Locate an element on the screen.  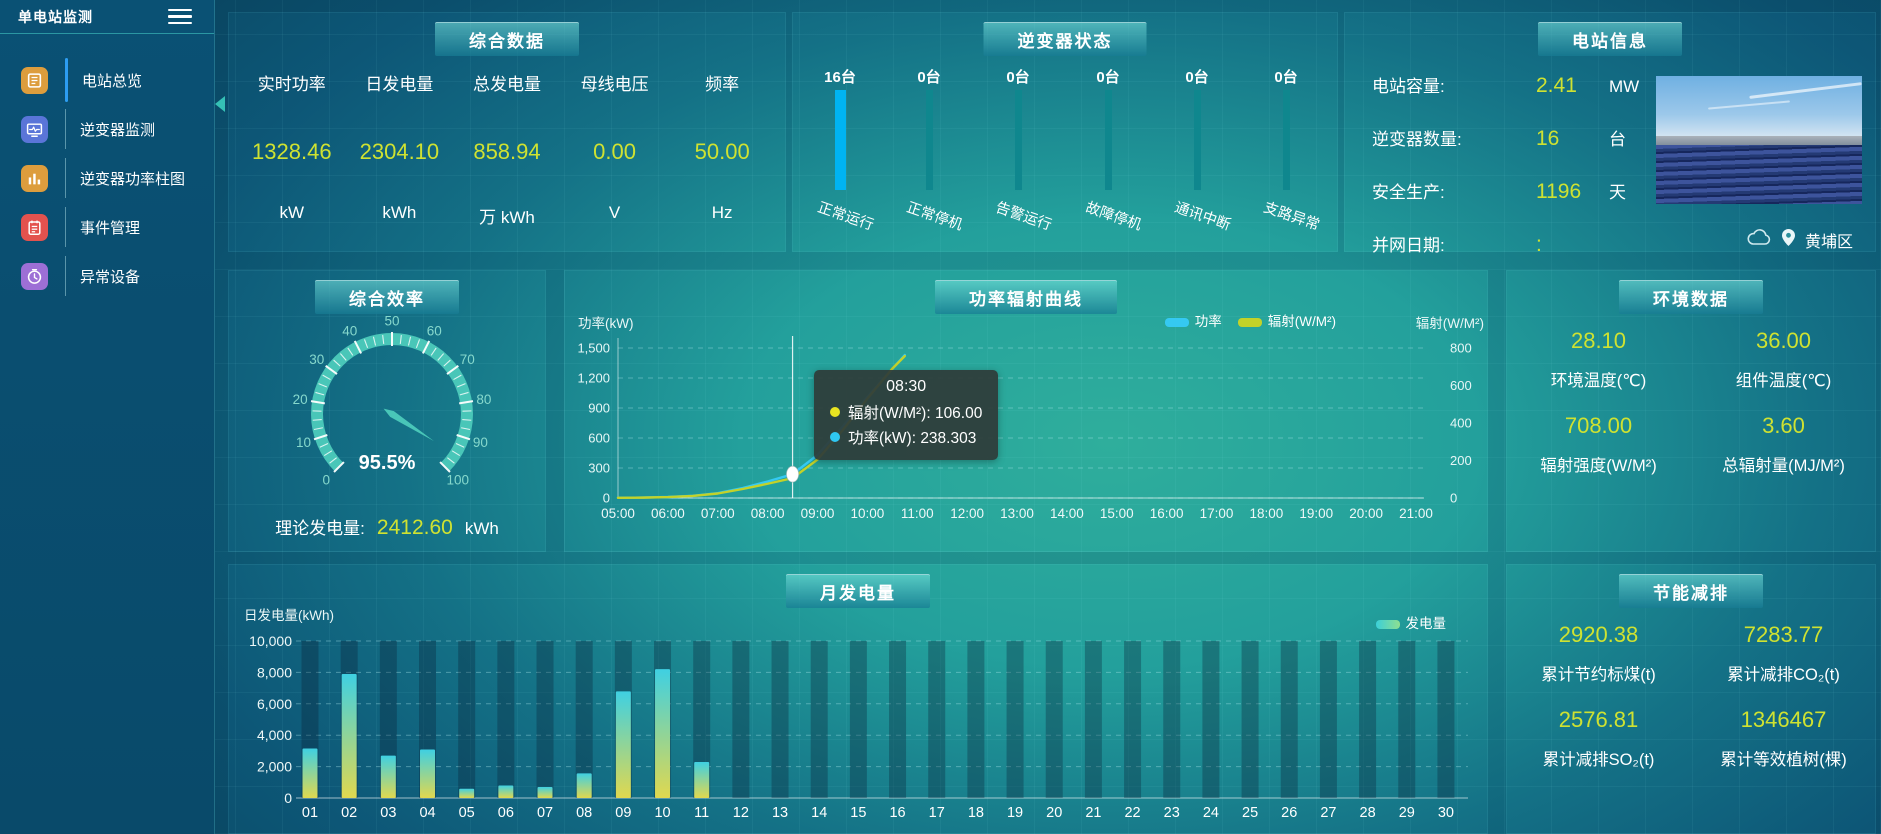
tooltip-text: 功率(kW): 238.303 is located at coordinates (912, 438).